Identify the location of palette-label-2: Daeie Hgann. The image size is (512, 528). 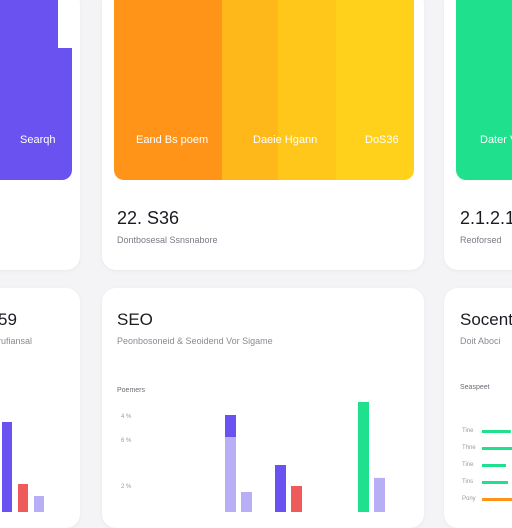
(285, 140).